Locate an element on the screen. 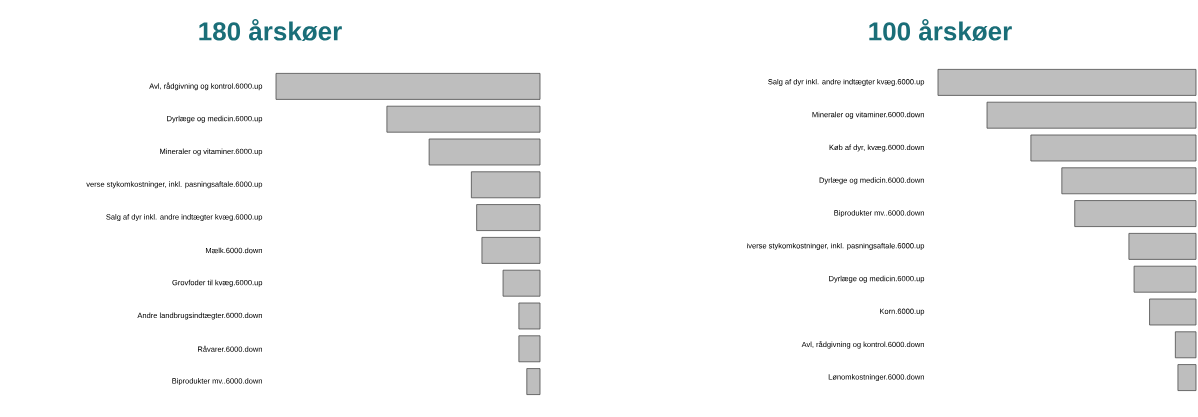  chart-title: 100 årskøer is located at coordinates (940, 30).